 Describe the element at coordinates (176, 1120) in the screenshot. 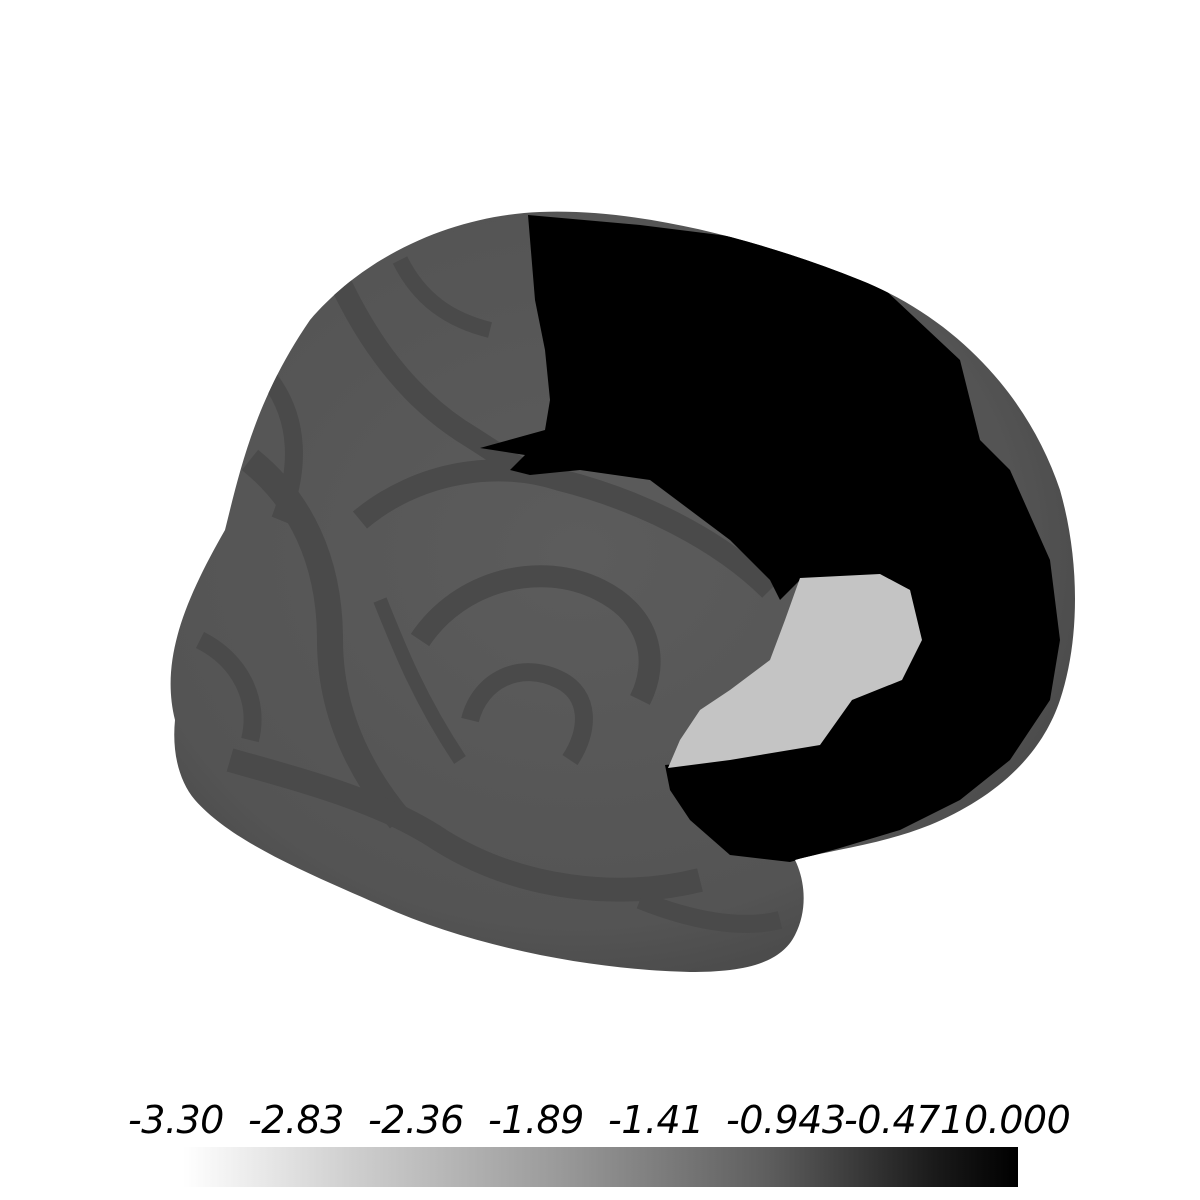

I see `colorbar-tick-label: -3.30` at that location.